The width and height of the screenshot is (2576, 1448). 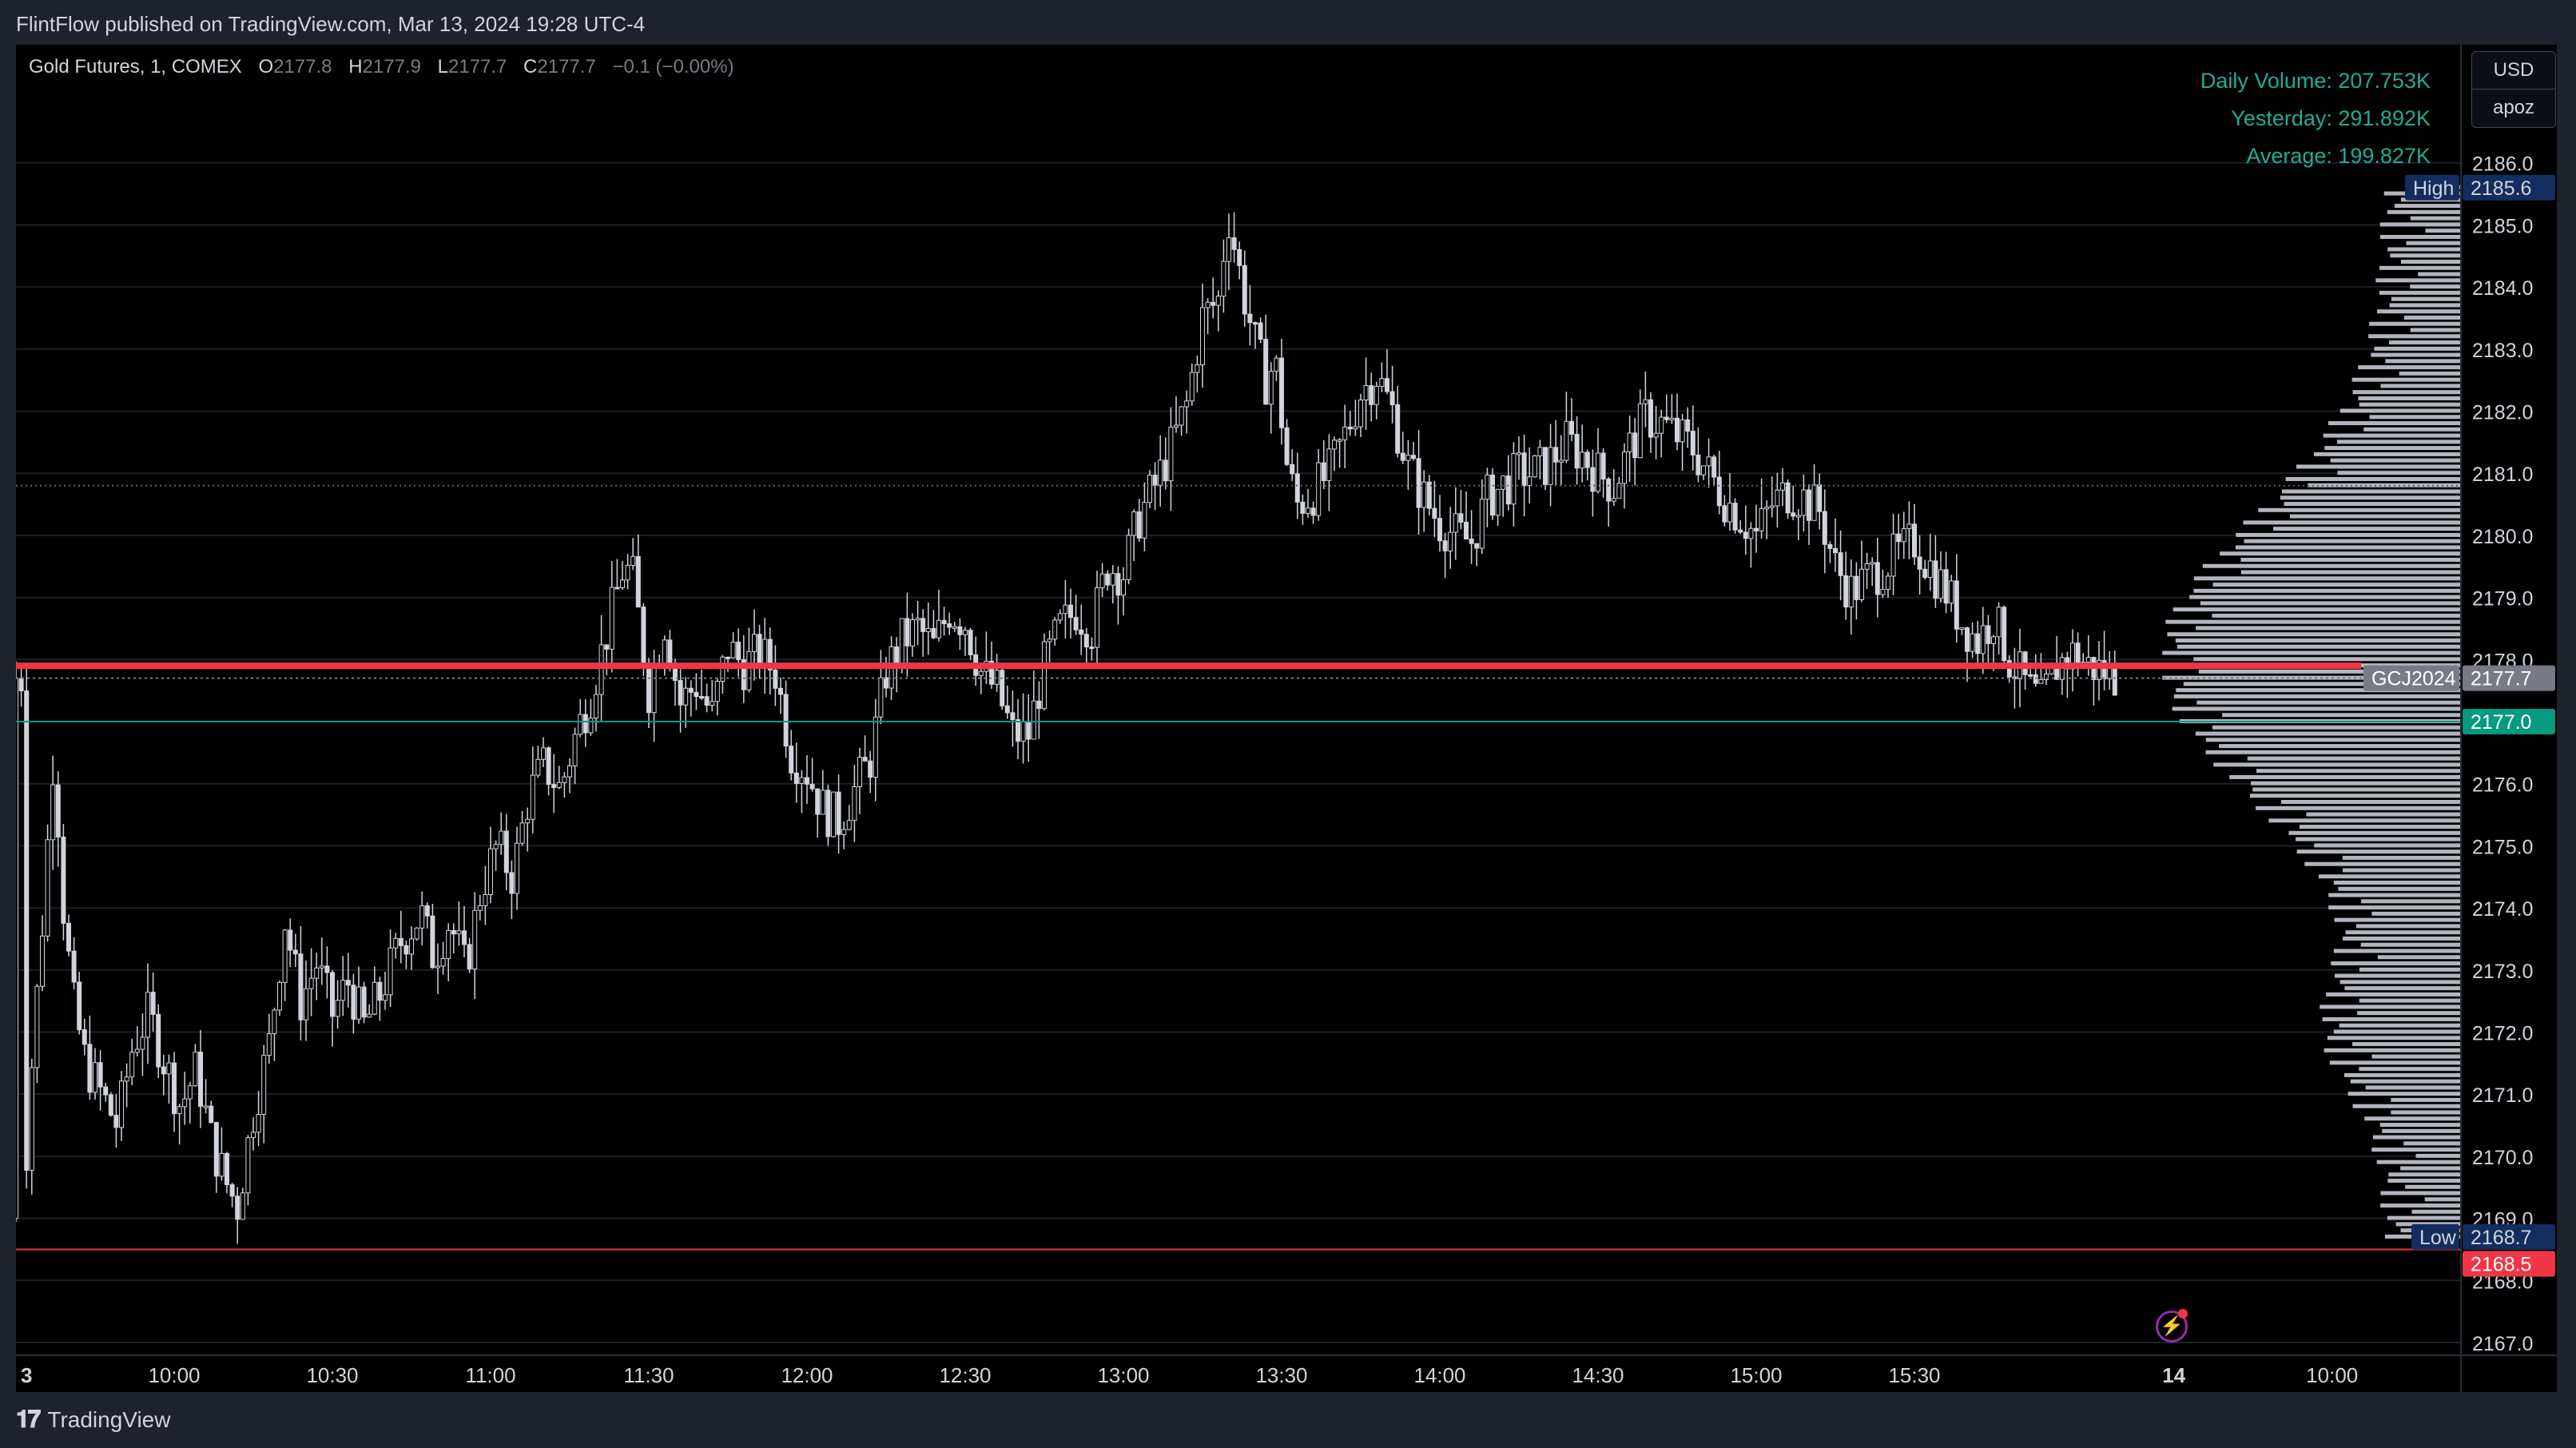 I want to click on scale-layout-button: apoz, so click(x=2513, y=108).